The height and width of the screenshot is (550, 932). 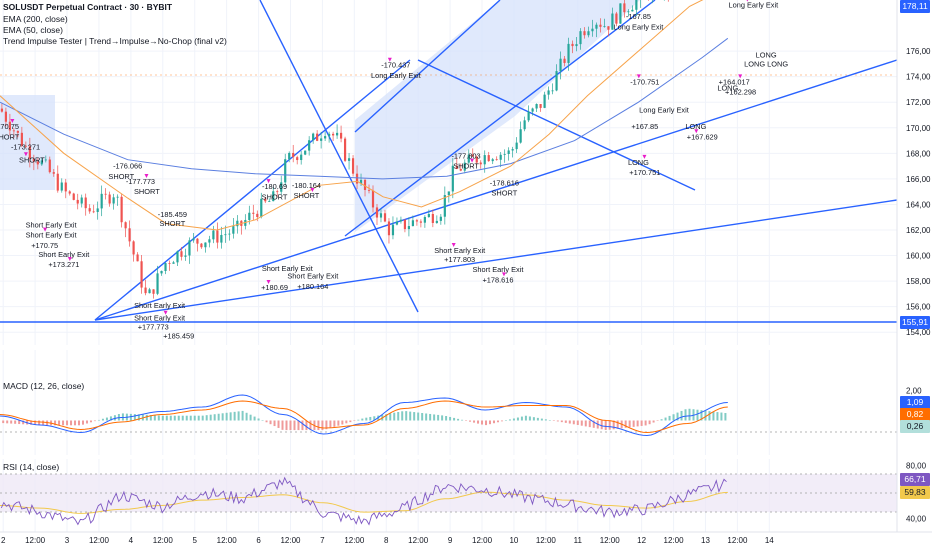 I want to click on rsi-pane, so click(x=448, y=499).